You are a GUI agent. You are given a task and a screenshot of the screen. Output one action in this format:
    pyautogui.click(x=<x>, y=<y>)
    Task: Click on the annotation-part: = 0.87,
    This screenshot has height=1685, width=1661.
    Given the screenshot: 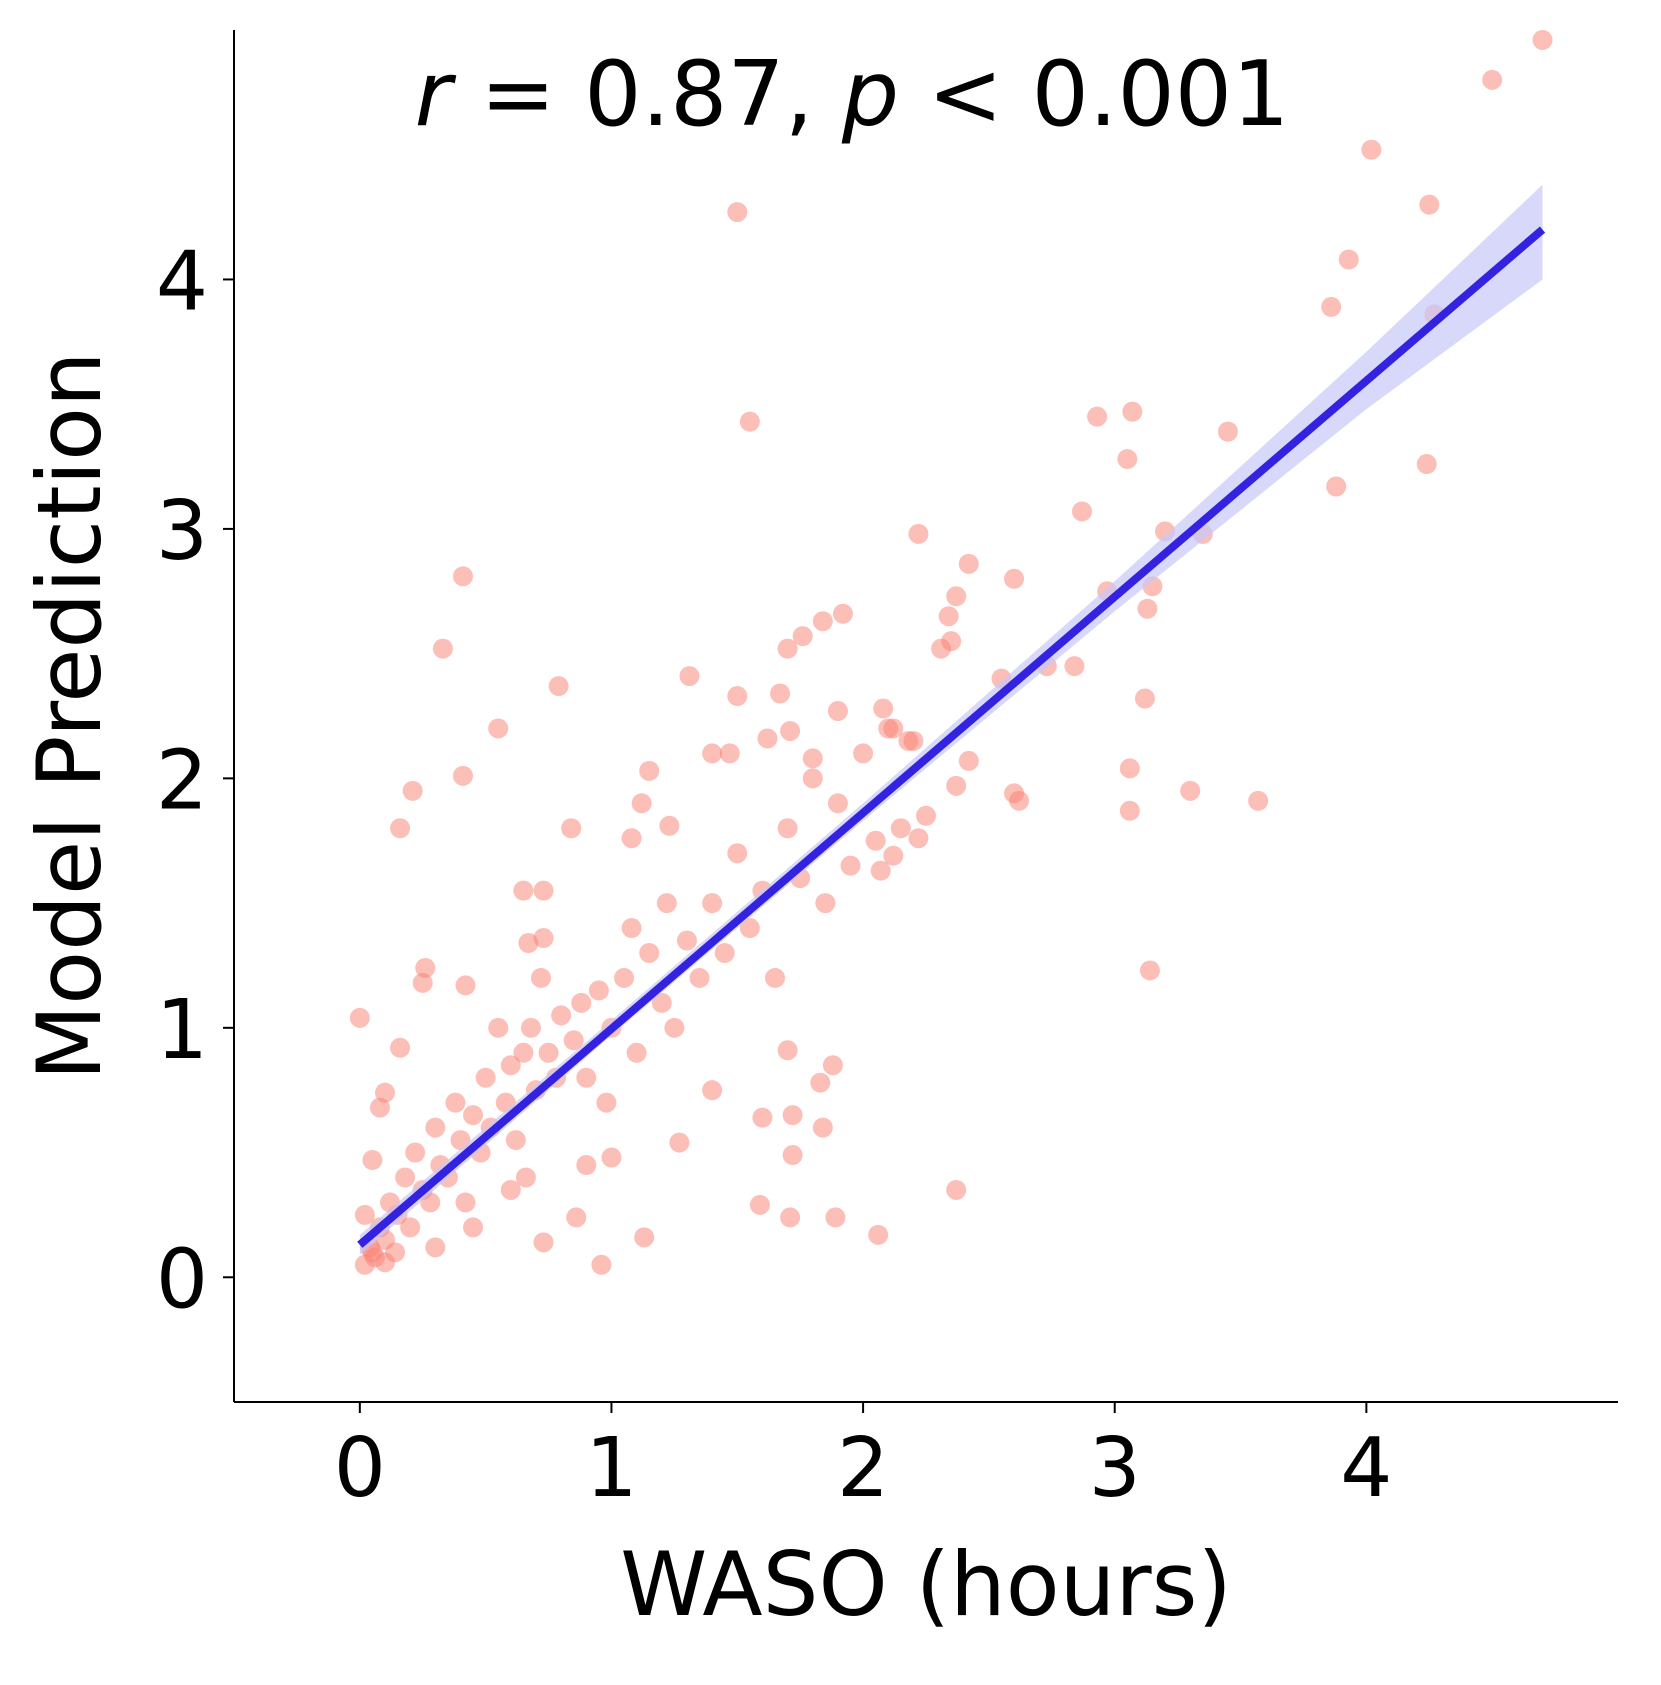 What is the action you would take?
    pyautogui.click(x=647, y=94)
    